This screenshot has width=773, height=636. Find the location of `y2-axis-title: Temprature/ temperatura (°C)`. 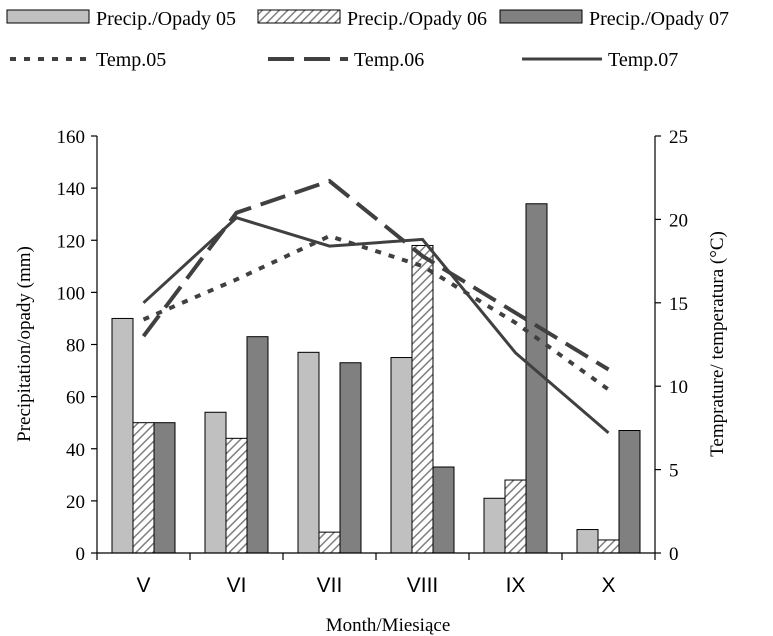

y2-axis-title: Temprature/ temperatura (°C) is located at coordinates (717, 344).